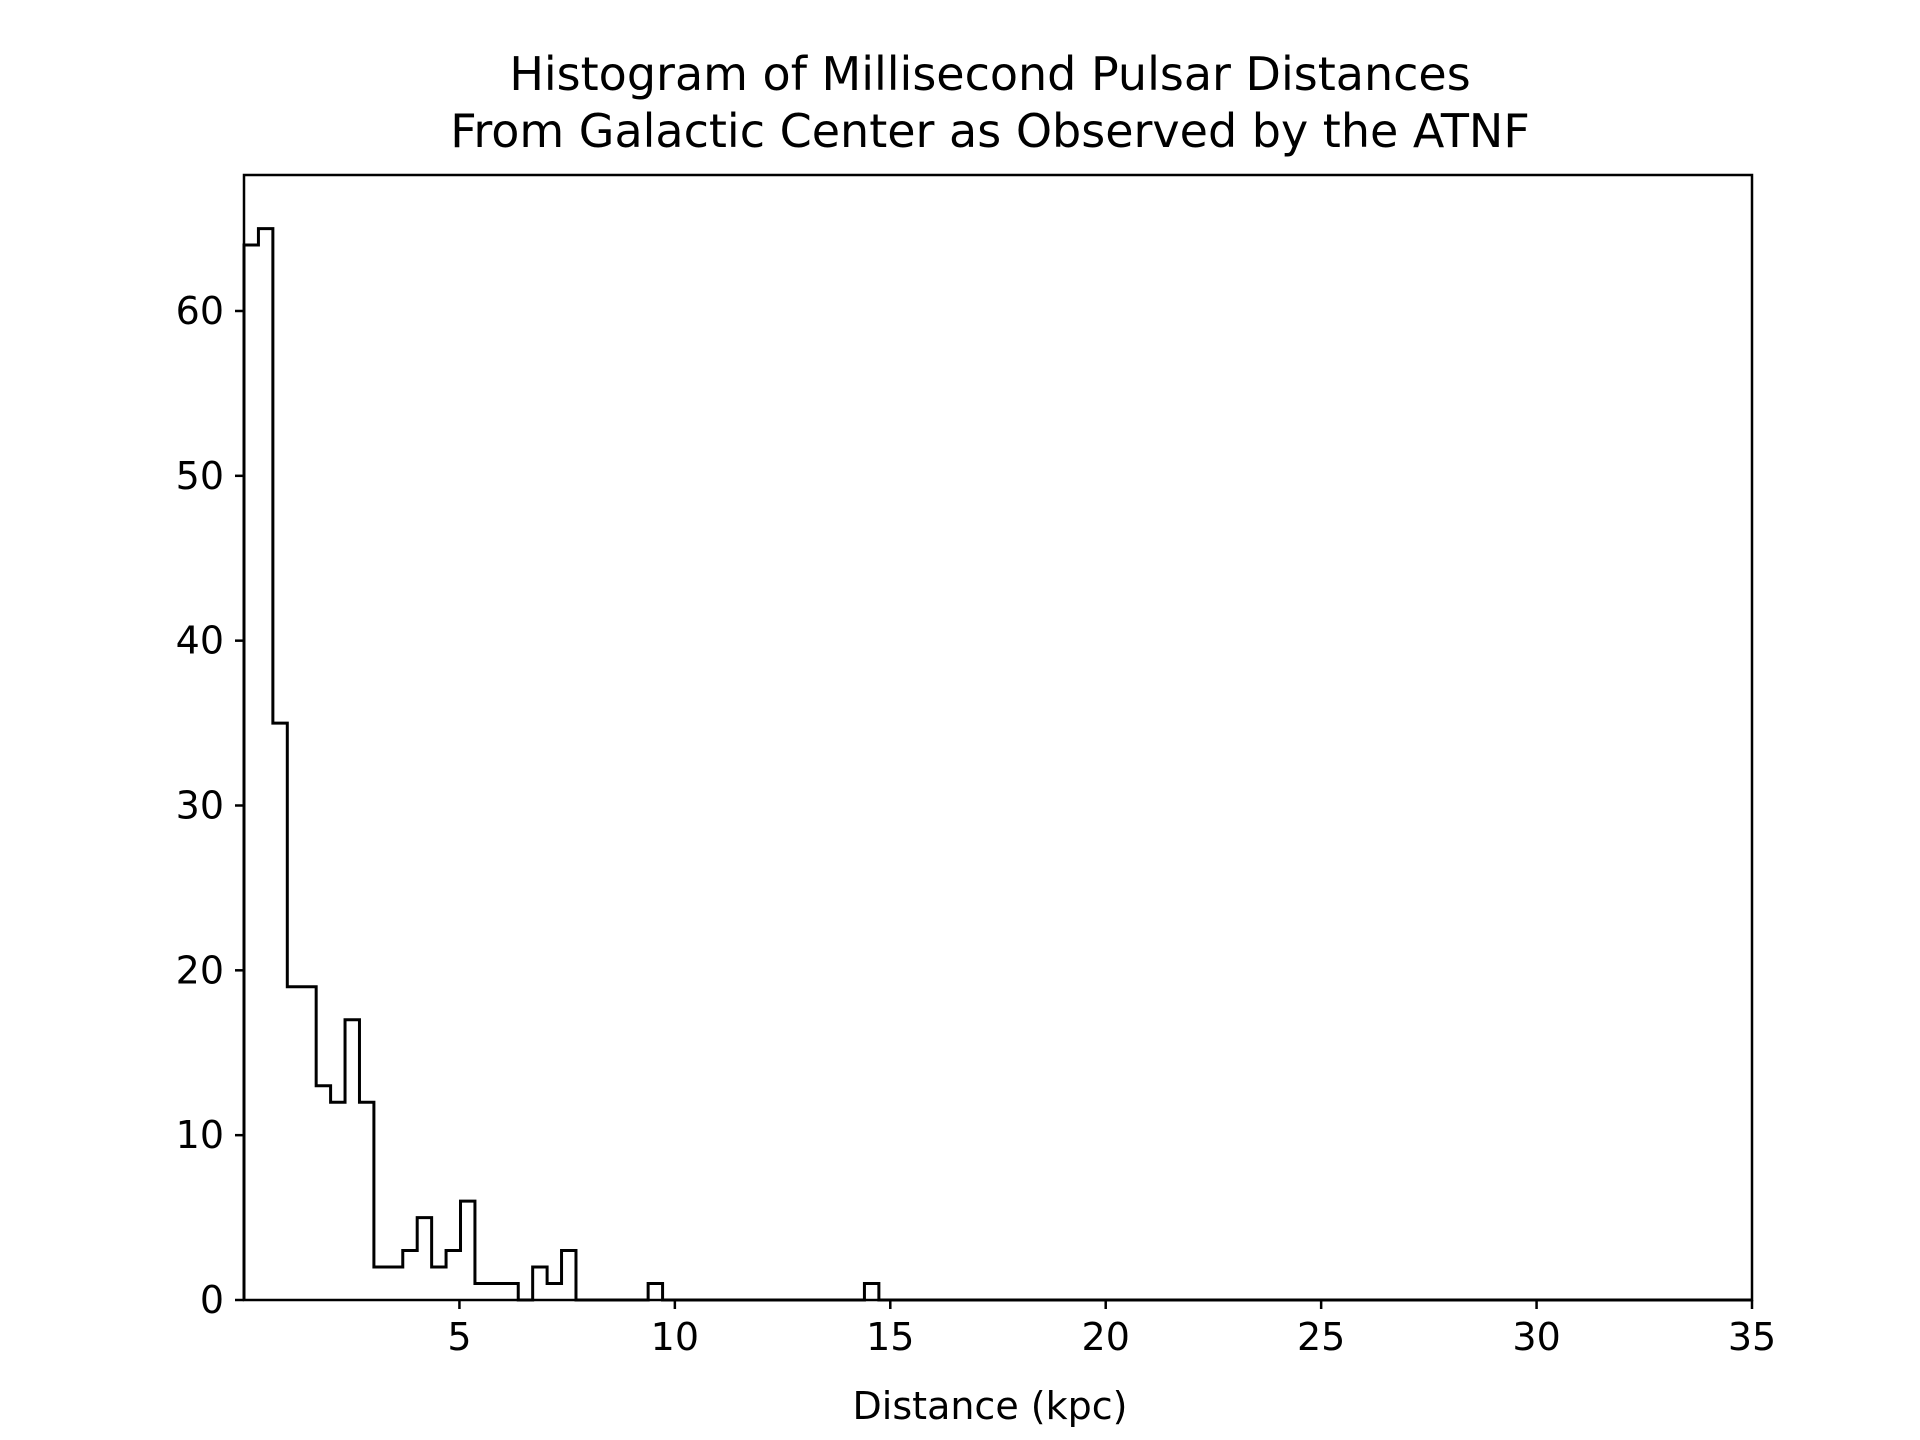 This screenshot has width=1920, height=1440. I want to click on y-tick-label: 10, so click(200, 1135).